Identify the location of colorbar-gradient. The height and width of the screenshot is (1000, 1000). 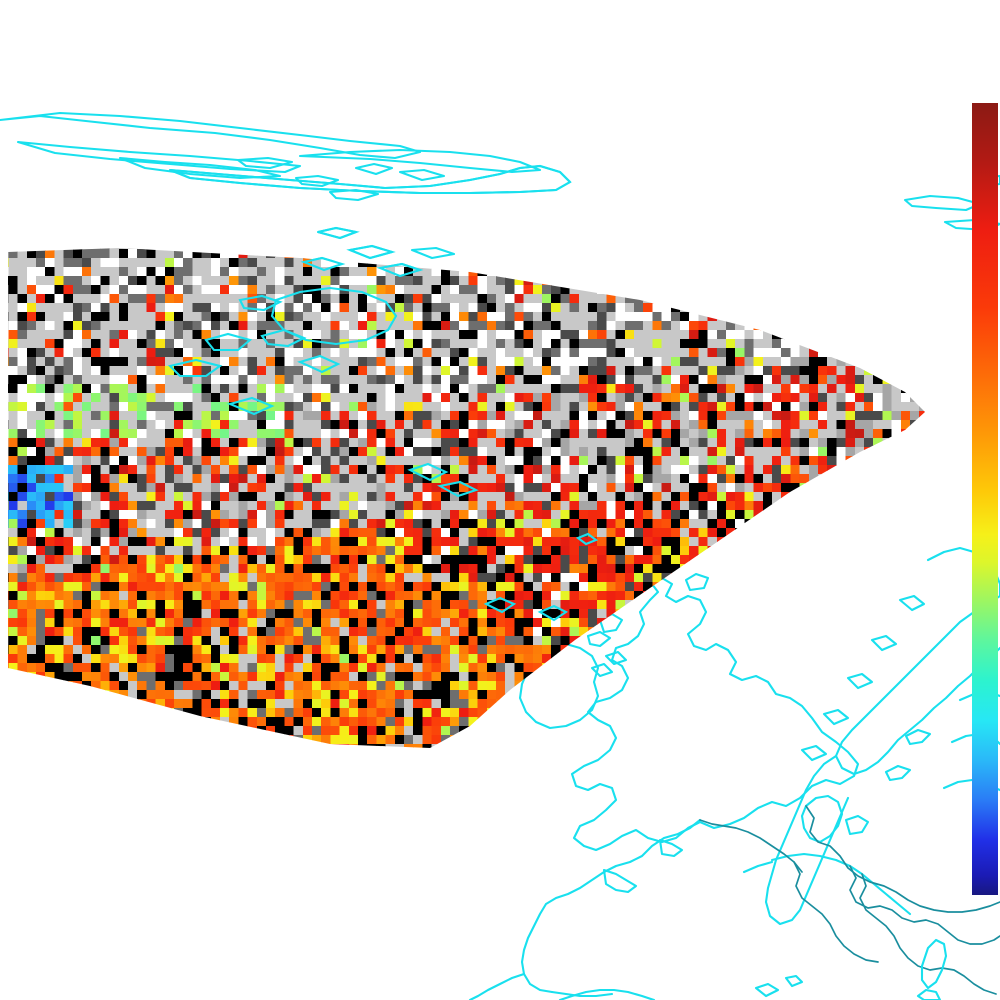
(985, 499).